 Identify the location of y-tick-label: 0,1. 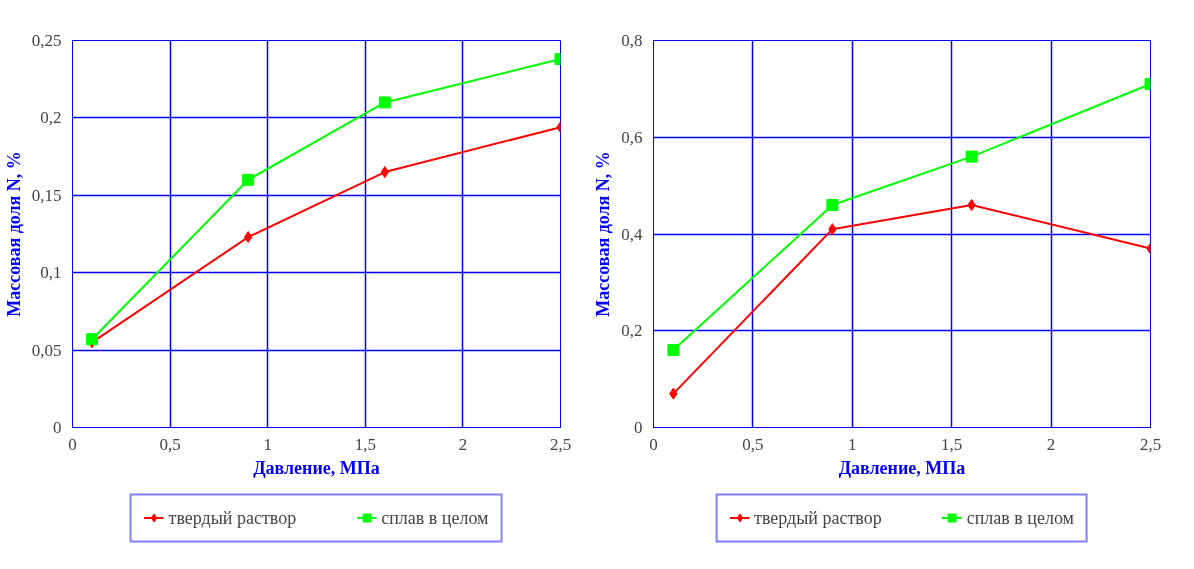
(51, 273).